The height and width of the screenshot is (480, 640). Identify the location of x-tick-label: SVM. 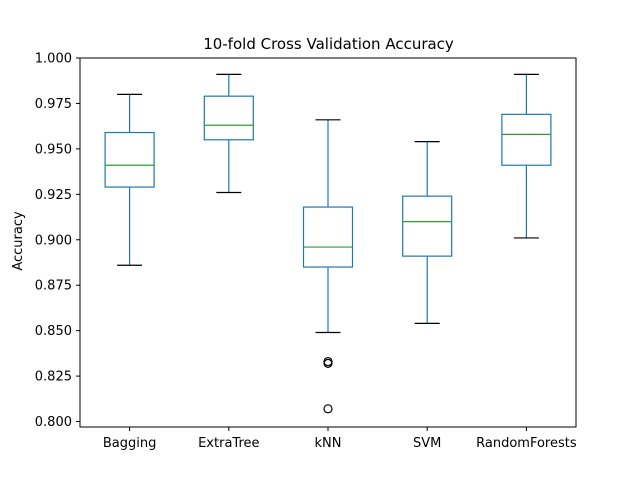
(427, 443).